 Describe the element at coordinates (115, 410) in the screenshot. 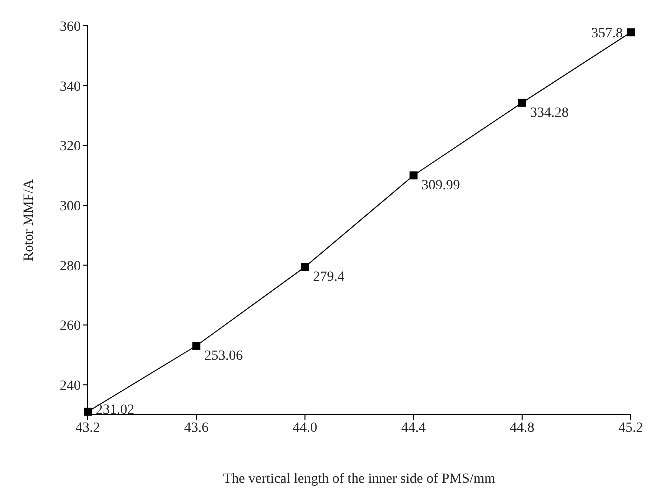

I see `data-label: 231.02` at that location.